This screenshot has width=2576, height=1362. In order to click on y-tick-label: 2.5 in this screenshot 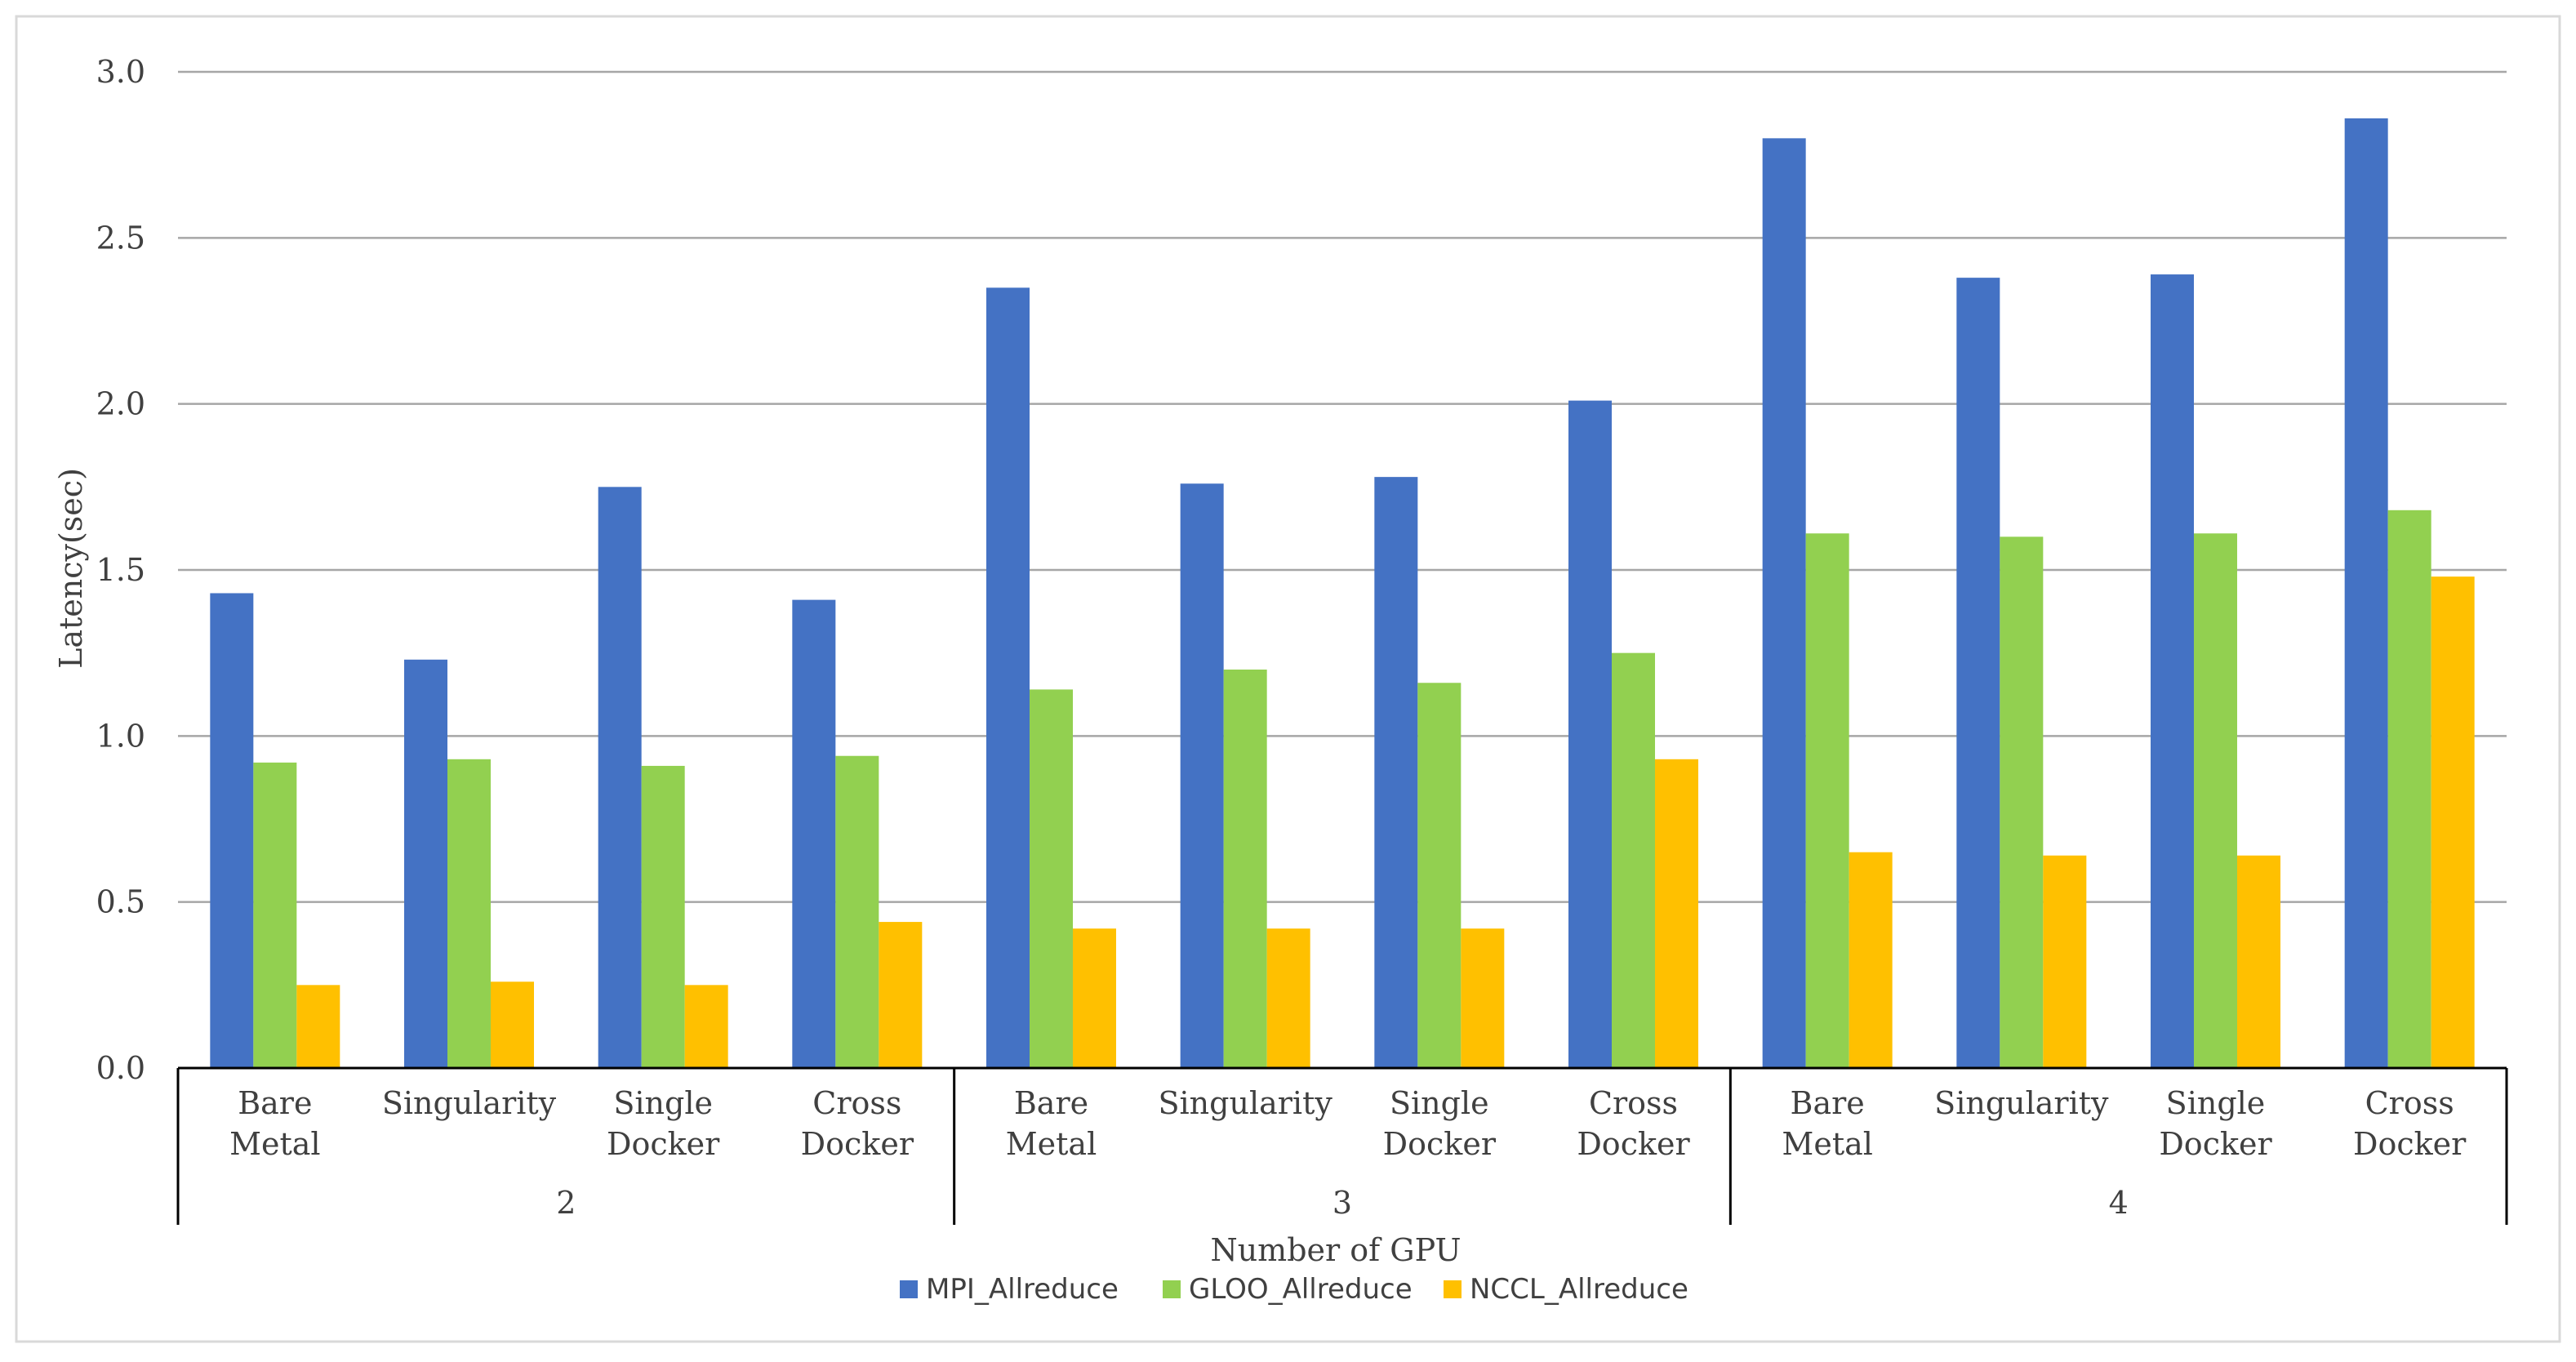, I will do `click(120, 238)`.